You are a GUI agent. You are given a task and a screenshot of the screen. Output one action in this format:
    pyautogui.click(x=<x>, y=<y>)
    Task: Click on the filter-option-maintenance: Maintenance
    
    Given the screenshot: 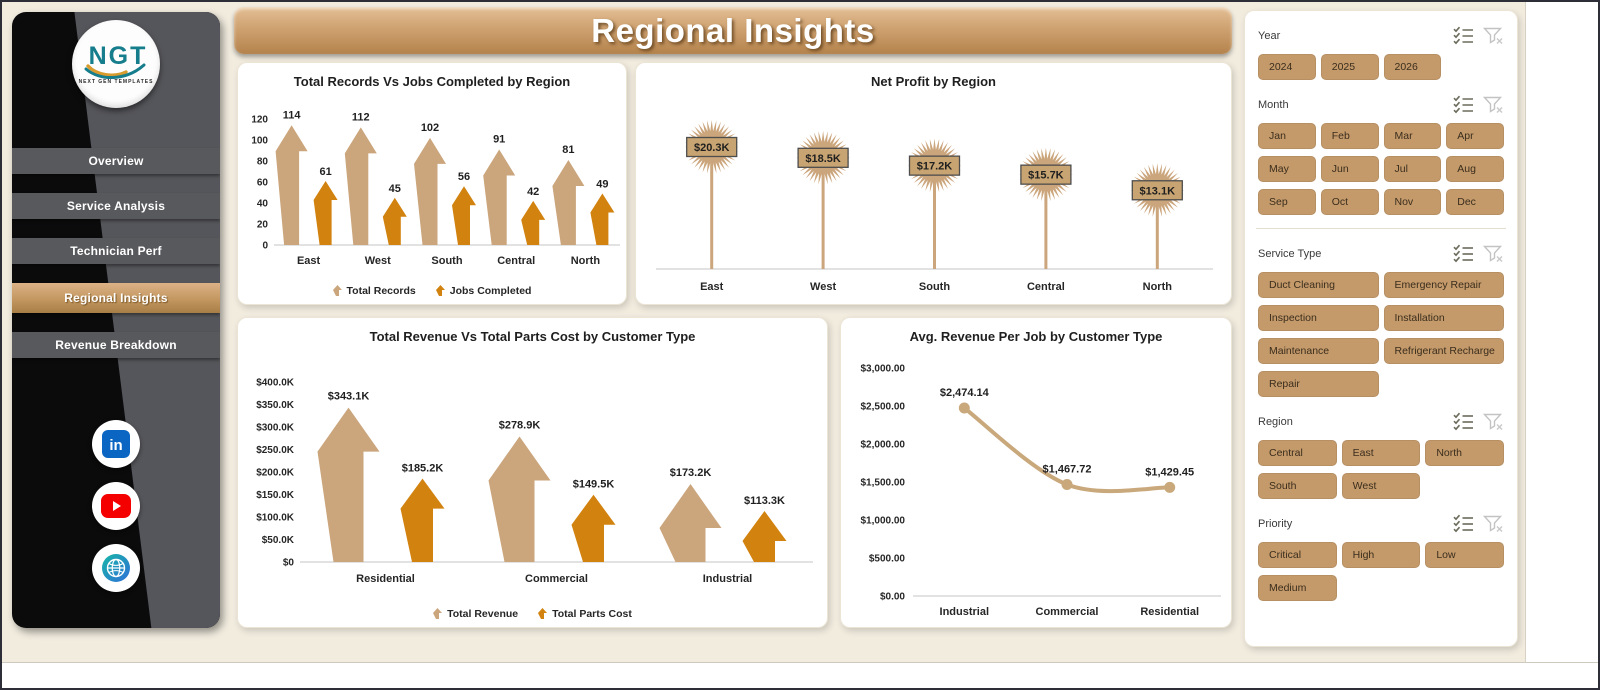 What is the action you would take?
    pyautogui.click(x=1318, y=351)
    